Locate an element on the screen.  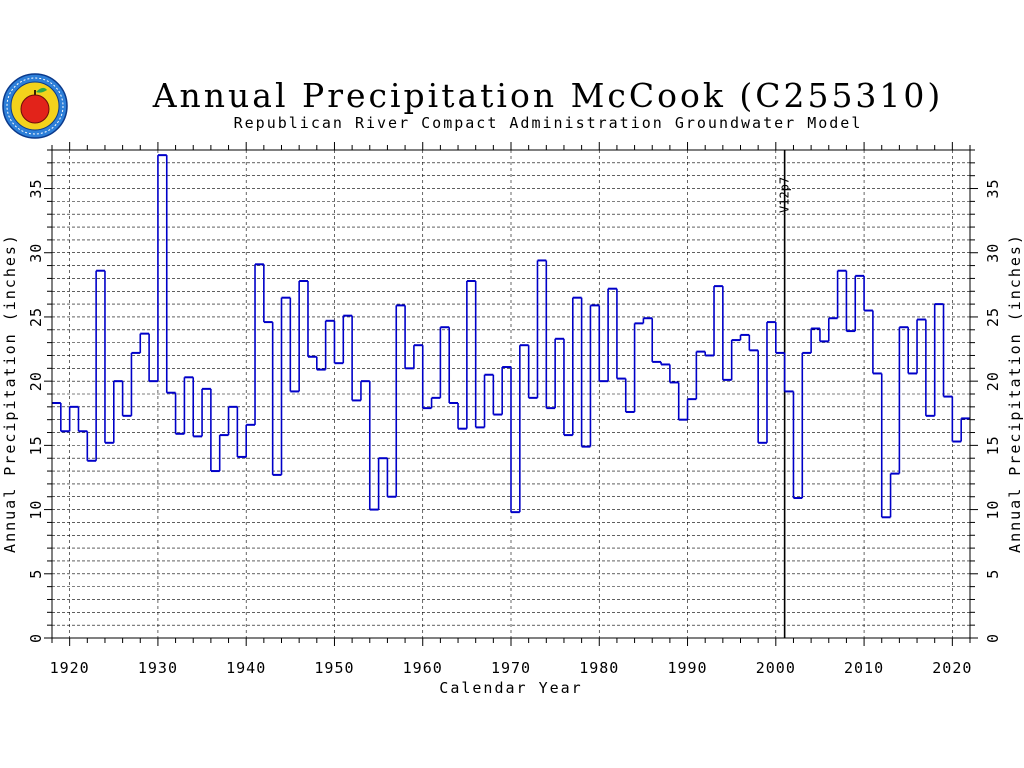
x-tick-label: 1950 is located at coordinates (334, 668).